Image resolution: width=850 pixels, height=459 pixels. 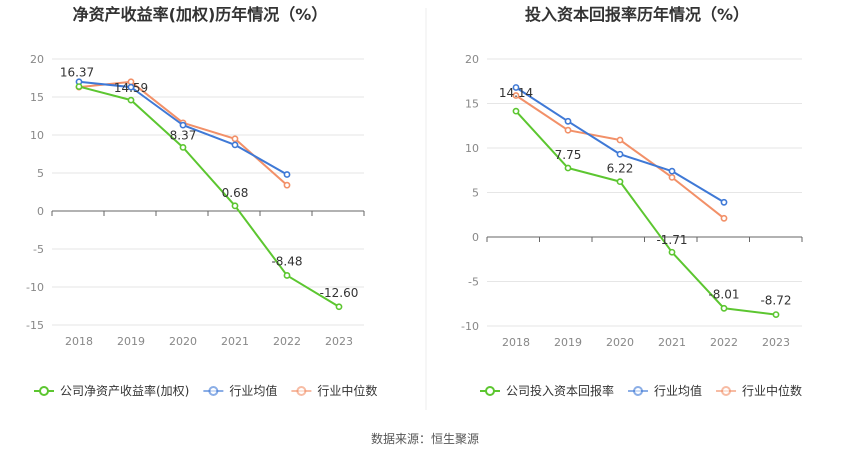 I want to click on legend-label: 公司投入资本回报率, so click(x=560, y=390).